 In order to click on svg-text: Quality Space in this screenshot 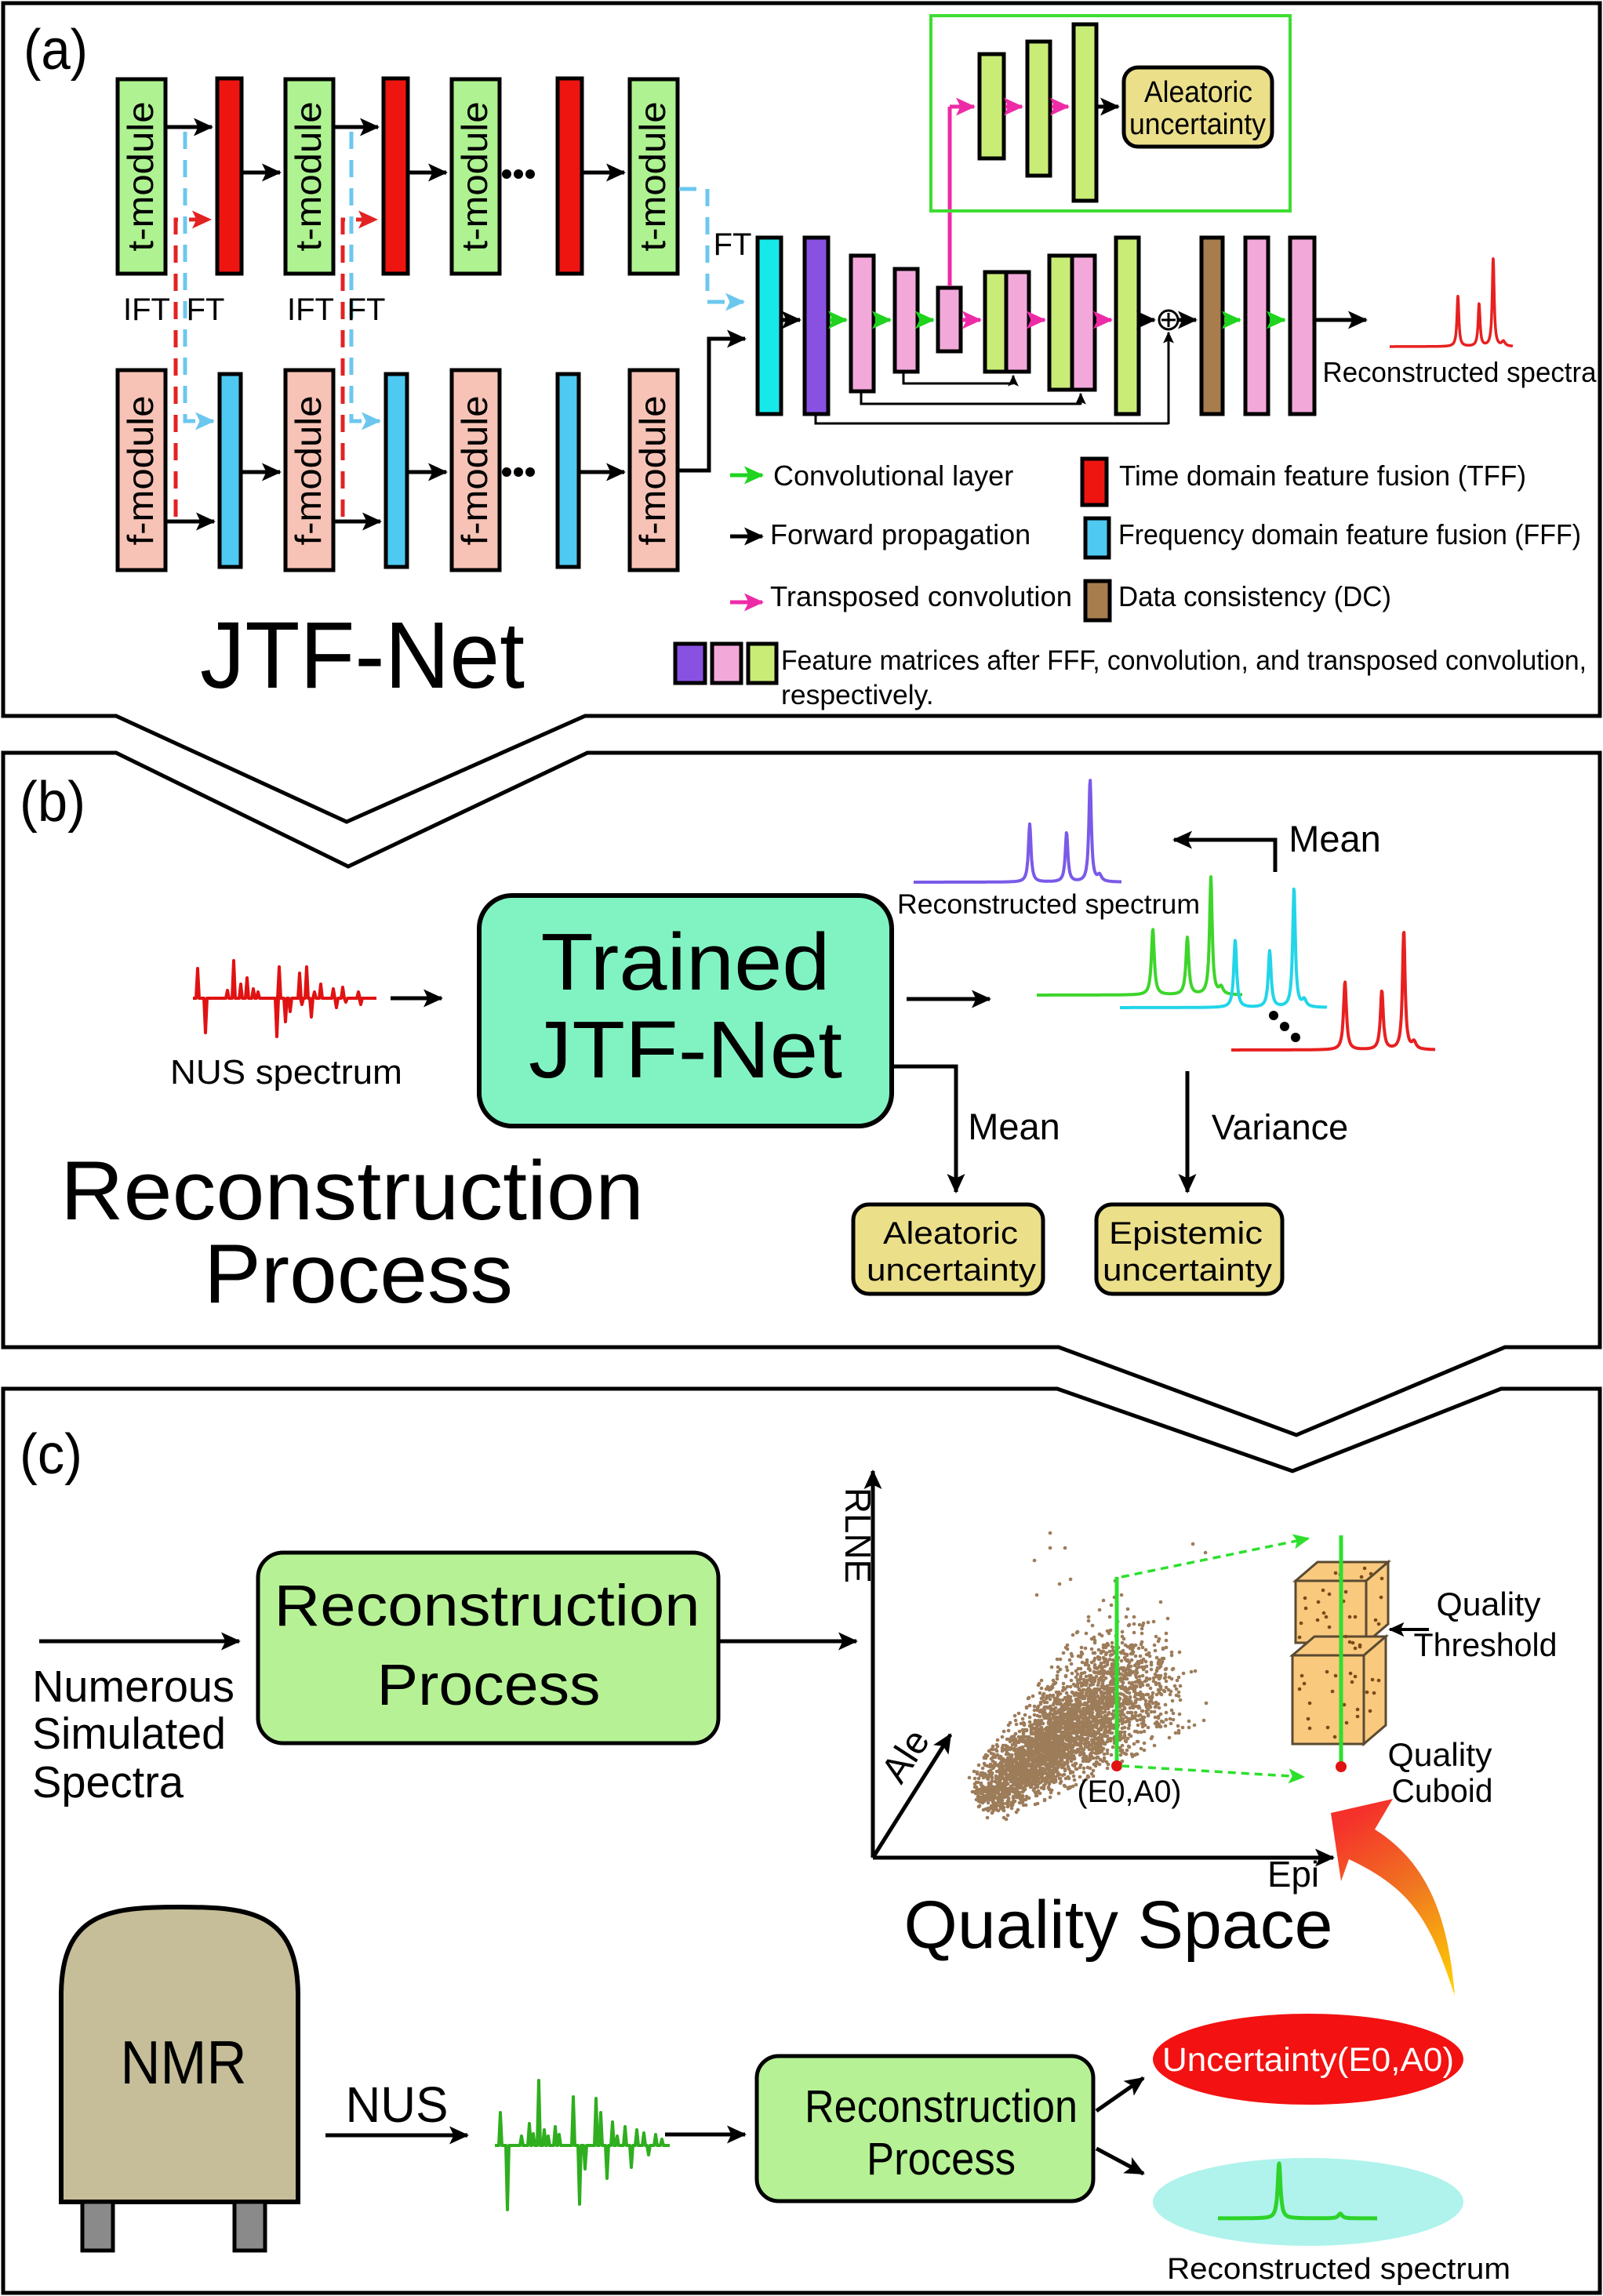, I will do `click(1118, 1925)`.